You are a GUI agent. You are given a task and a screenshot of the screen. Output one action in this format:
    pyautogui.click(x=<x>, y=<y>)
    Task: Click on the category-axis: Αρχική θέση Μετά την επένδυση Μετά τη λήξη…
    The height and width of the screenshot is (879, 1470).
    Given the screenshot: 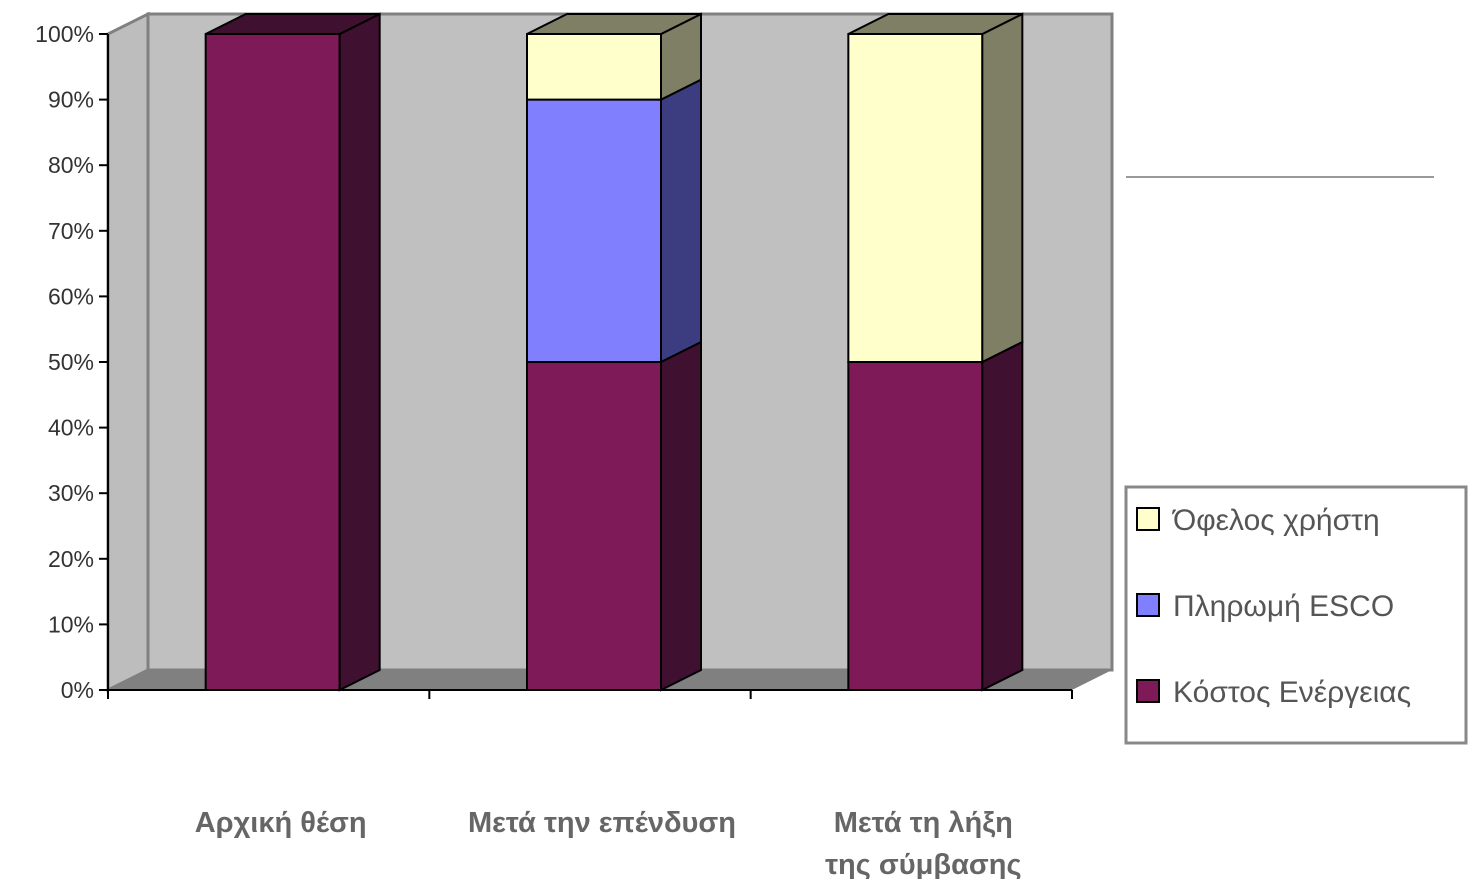 What is the action you would take?
    pyautogui.click(x=608, y=843)
    